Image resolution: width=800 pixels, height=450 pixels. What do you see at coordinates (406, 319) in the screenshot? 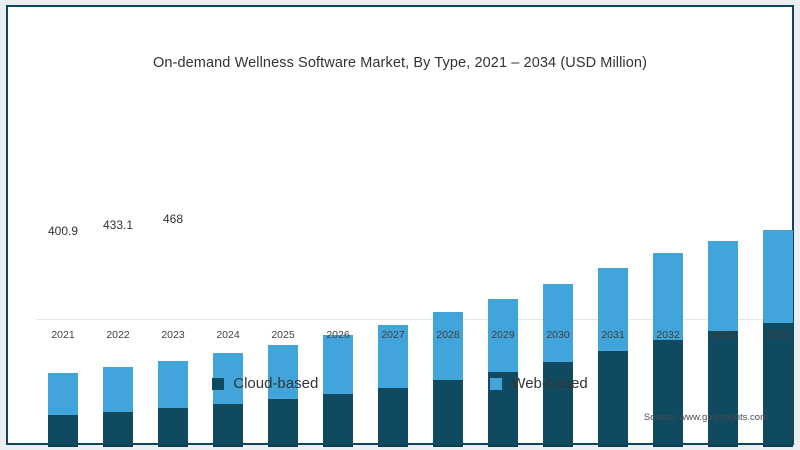
I see `x-axis-line` at bounding box center [406, 319].